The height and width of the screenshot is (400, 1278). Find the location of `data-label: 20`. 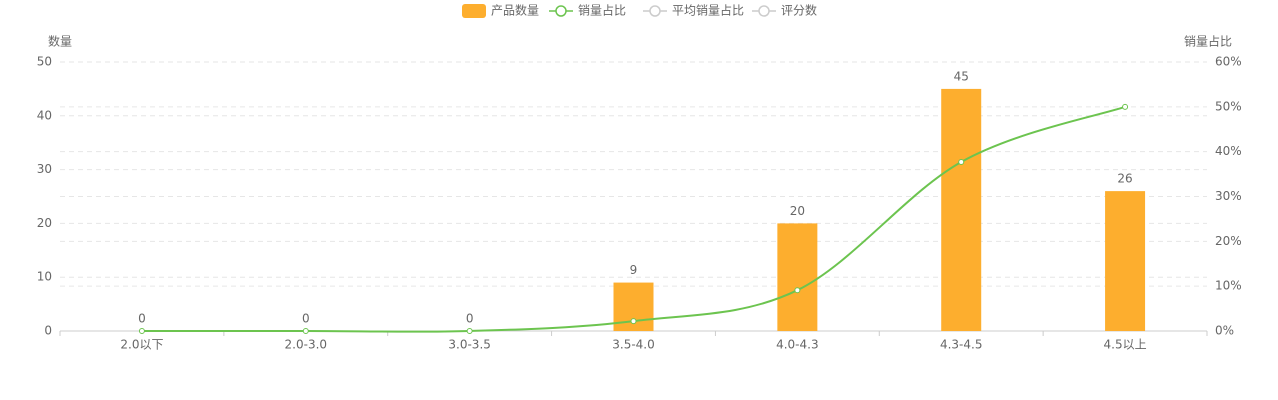

data-label: 20 is located at coordinates (797, 211).